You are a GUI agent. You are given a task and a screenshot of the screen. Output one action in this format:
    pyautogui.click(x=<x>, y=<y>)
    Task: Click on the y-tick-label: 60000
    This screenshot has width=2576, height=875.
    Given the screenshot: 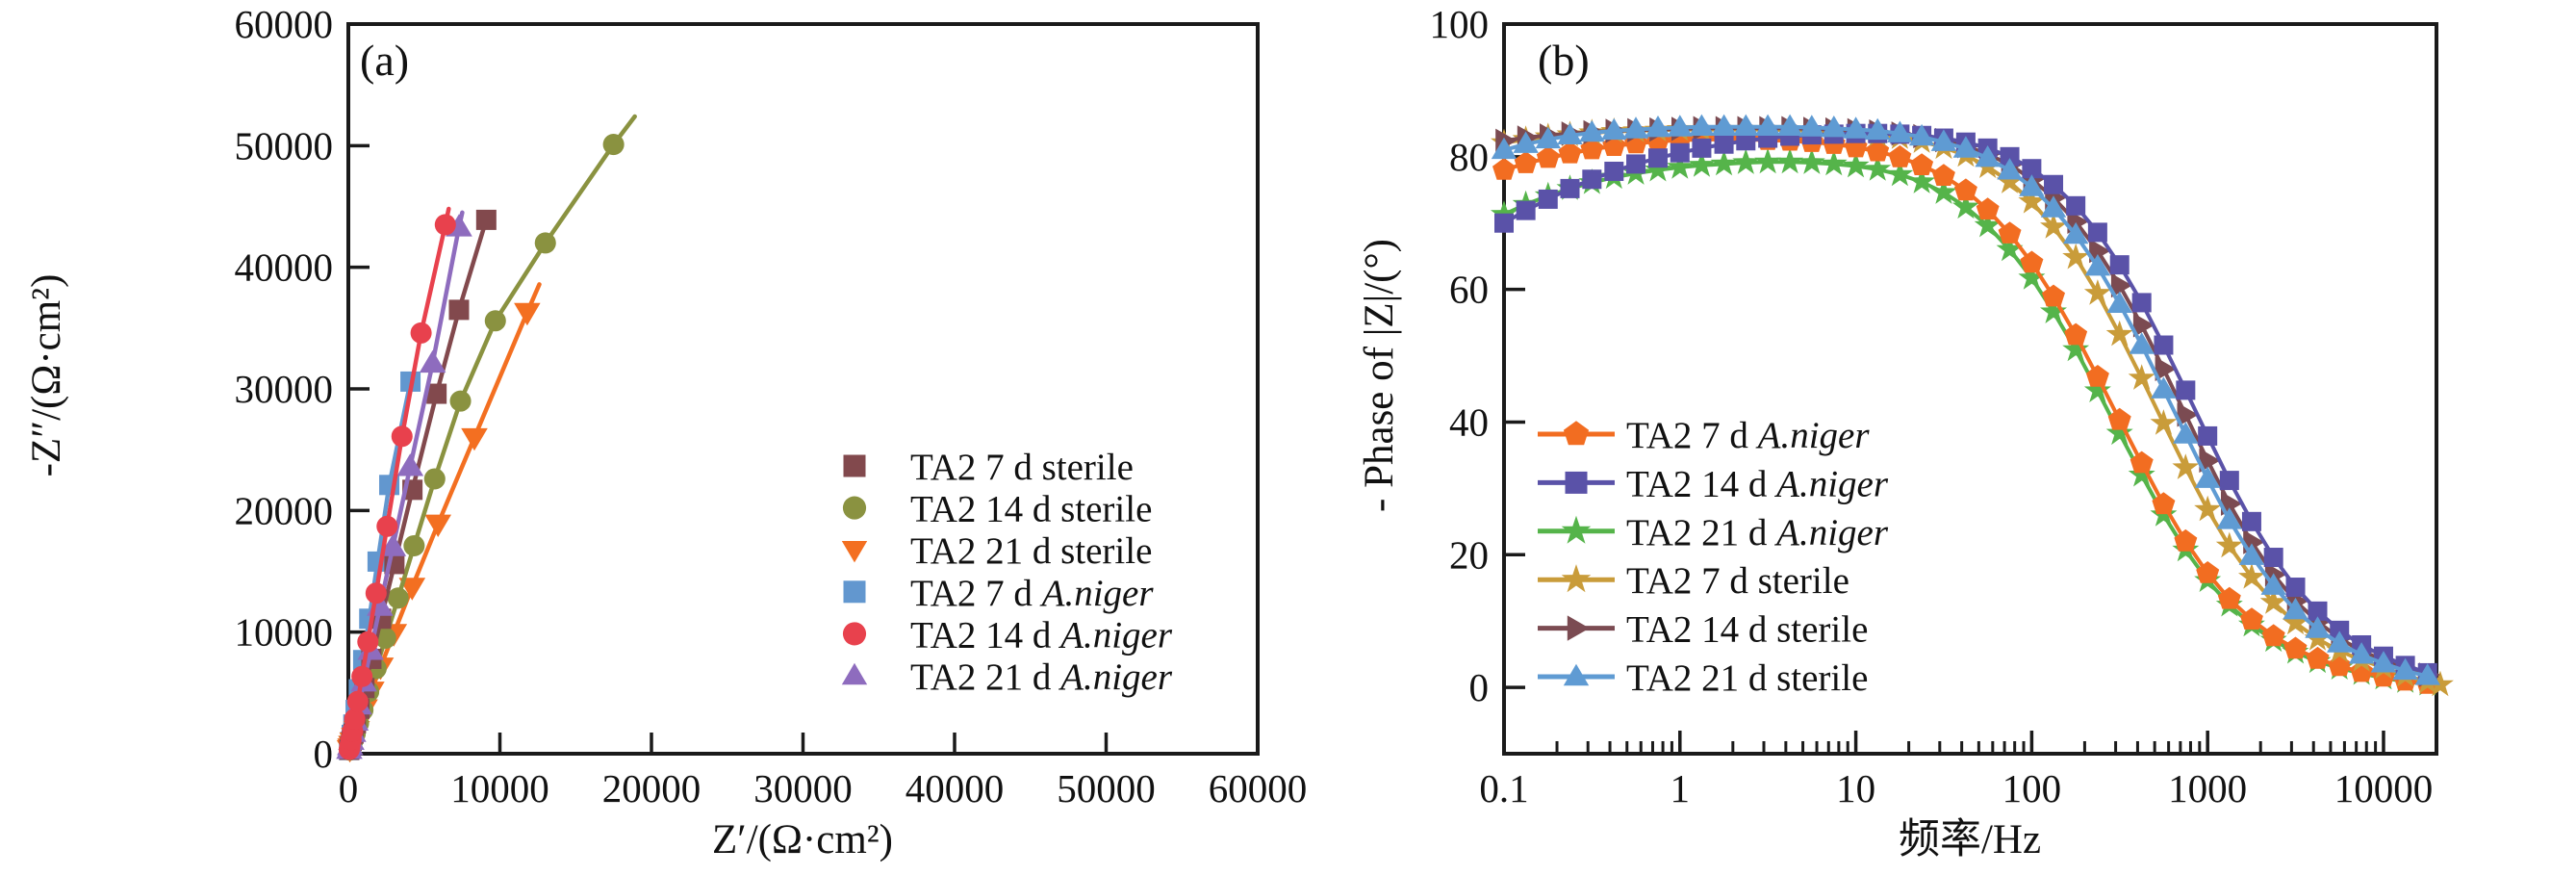 What is the action you would take?
    pyautogui.click(x=284, y=24)
    